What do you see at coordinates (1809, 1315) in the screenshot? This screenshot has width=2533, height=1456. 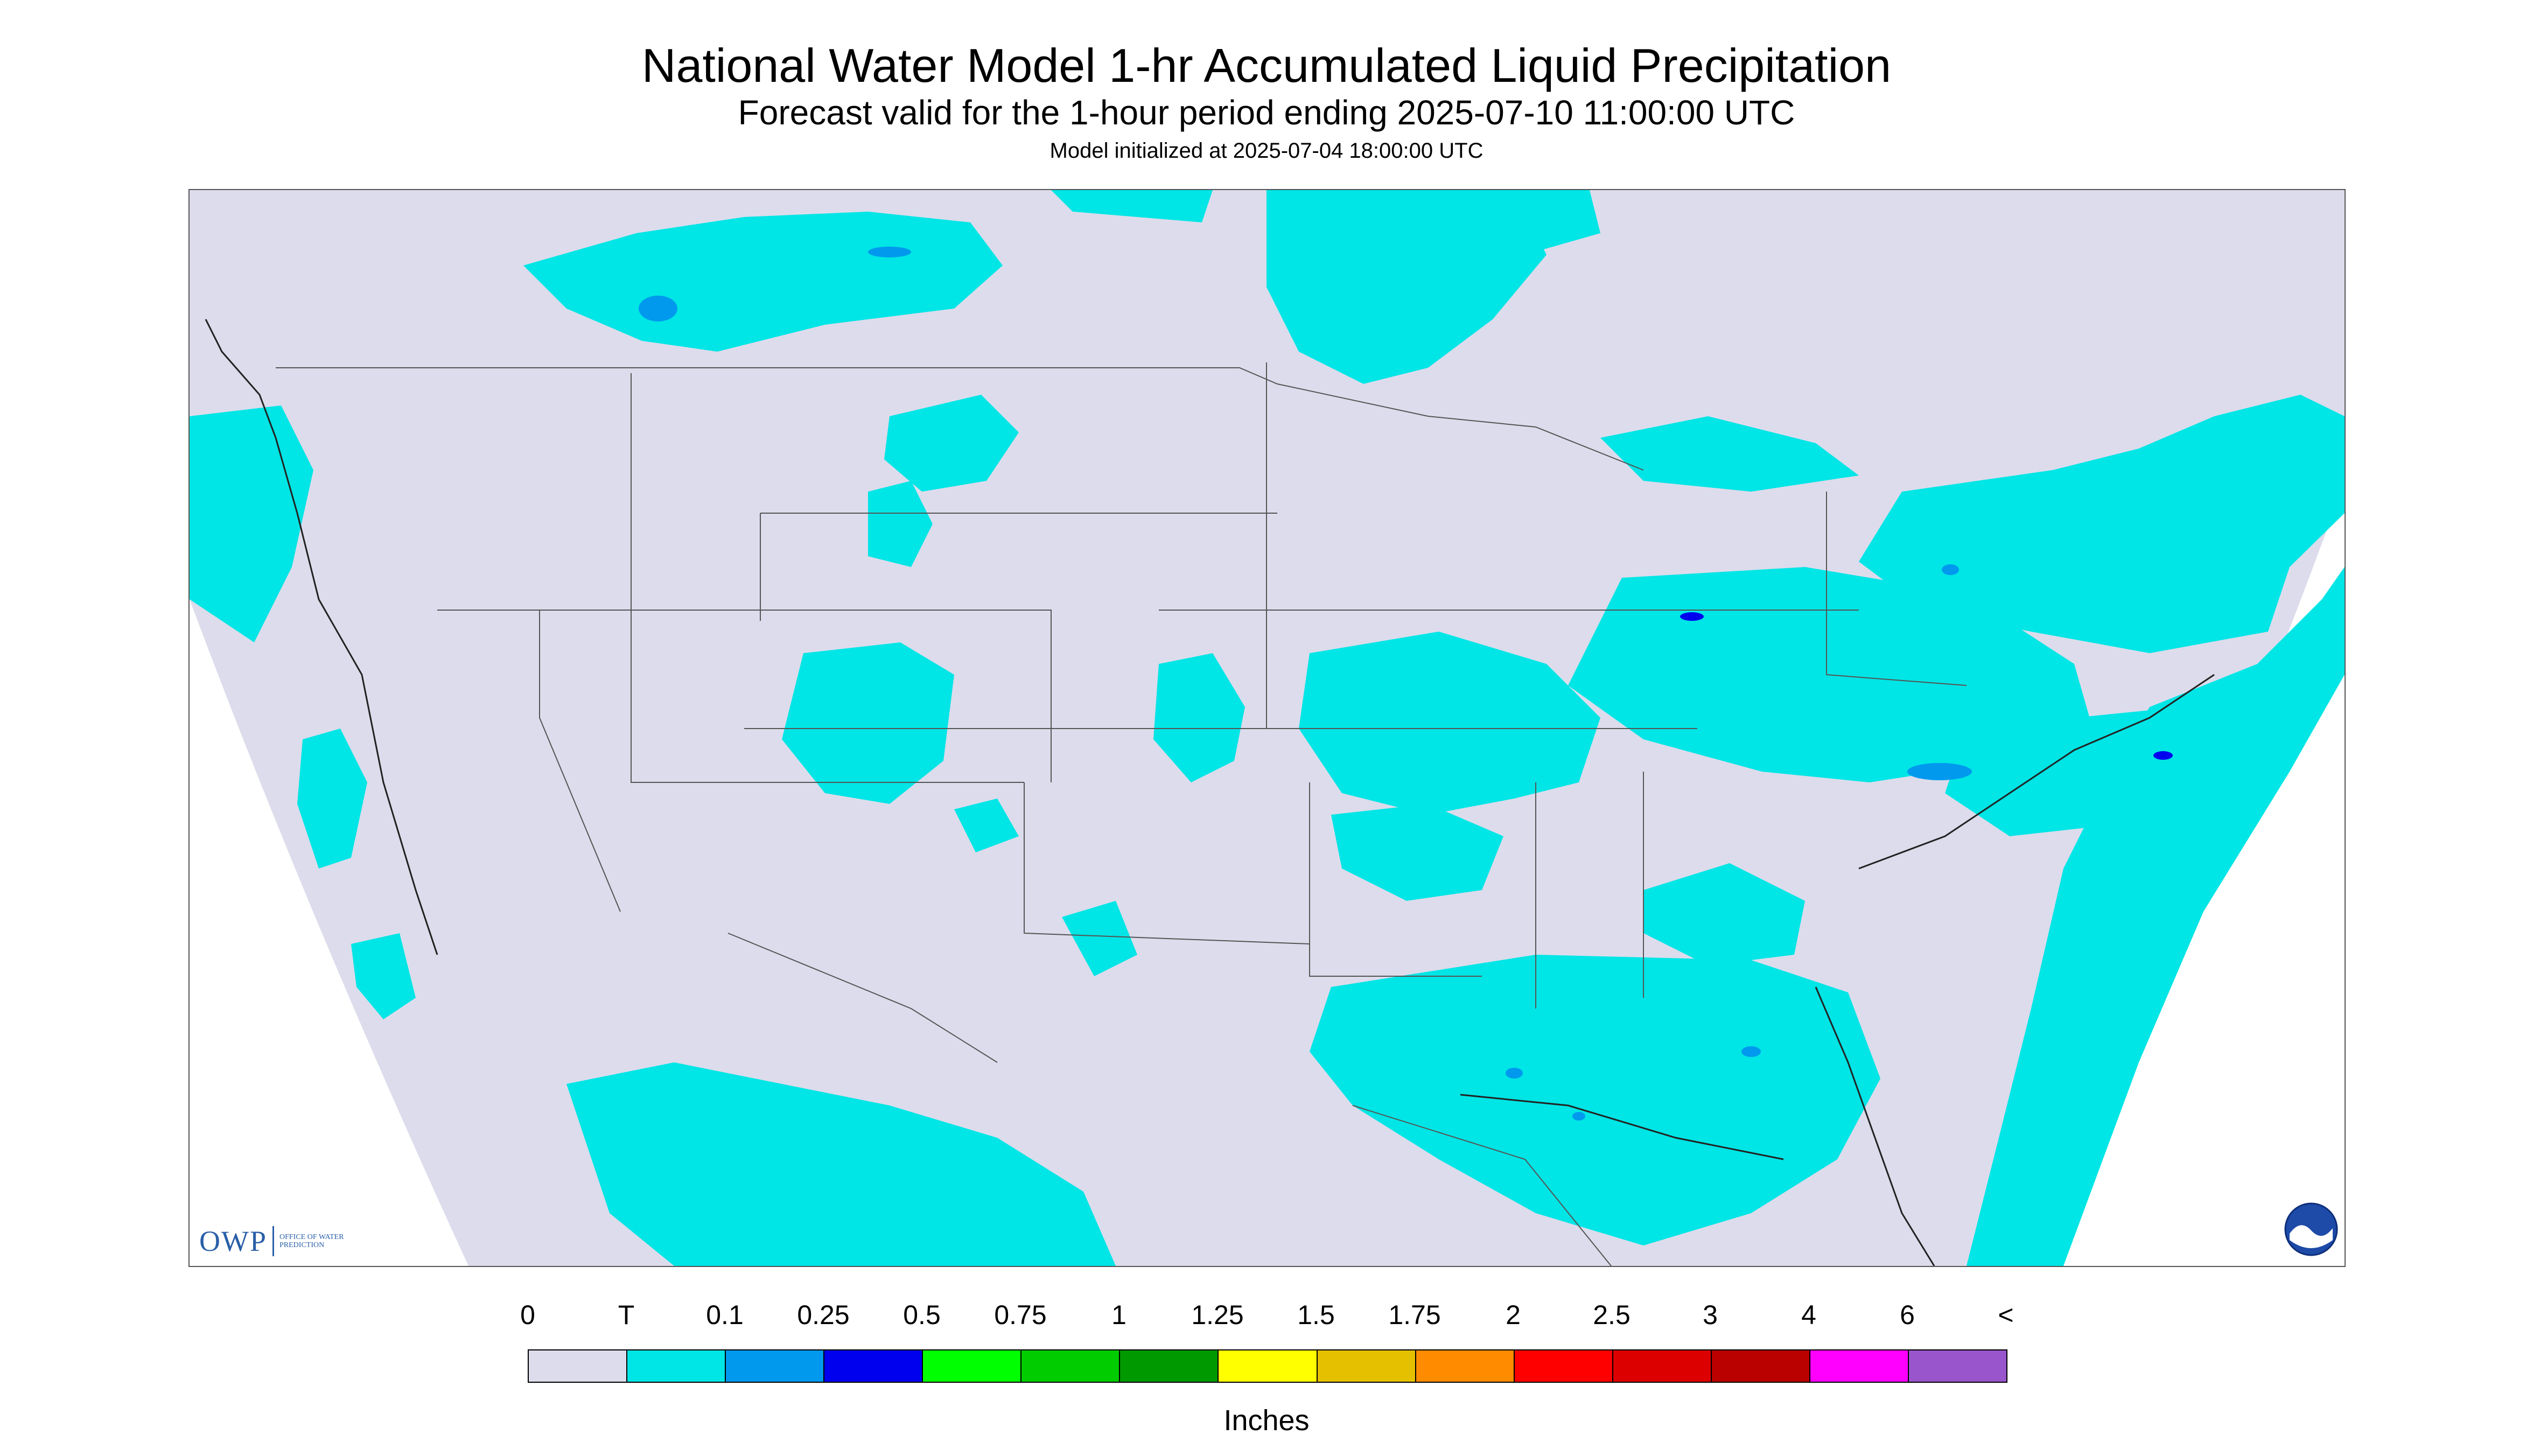 I see `legend-label: 4` at bounding box center [1809, 1315].